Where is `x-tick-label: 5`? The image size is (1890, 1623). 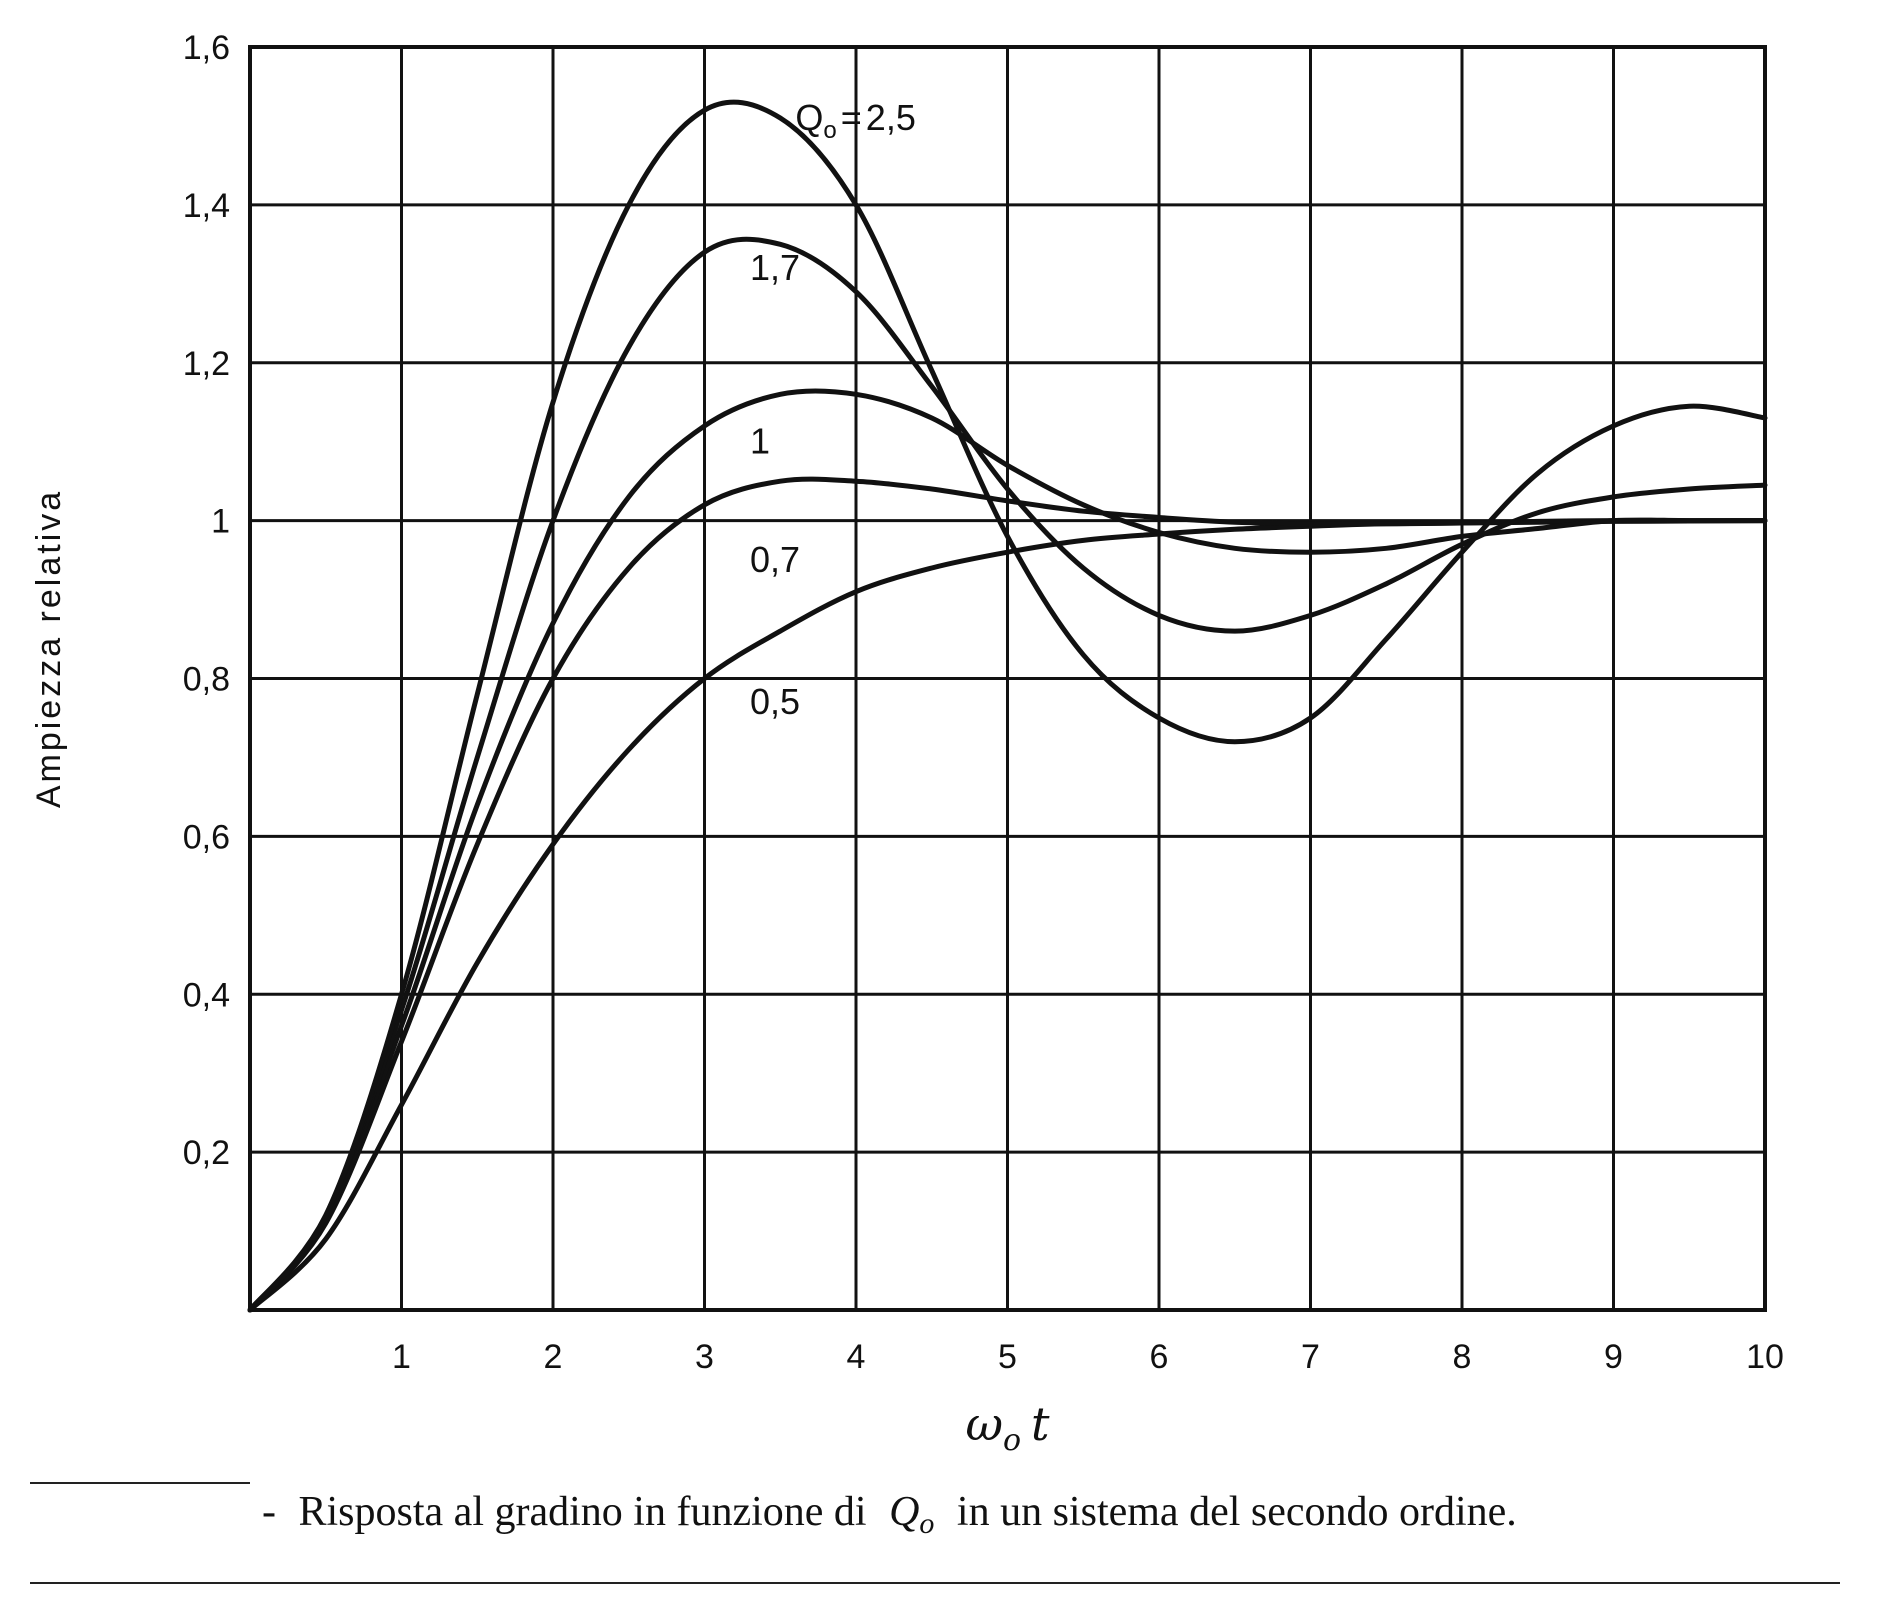
x-tick-label: 5 is located at coordinates (1007, 1357).